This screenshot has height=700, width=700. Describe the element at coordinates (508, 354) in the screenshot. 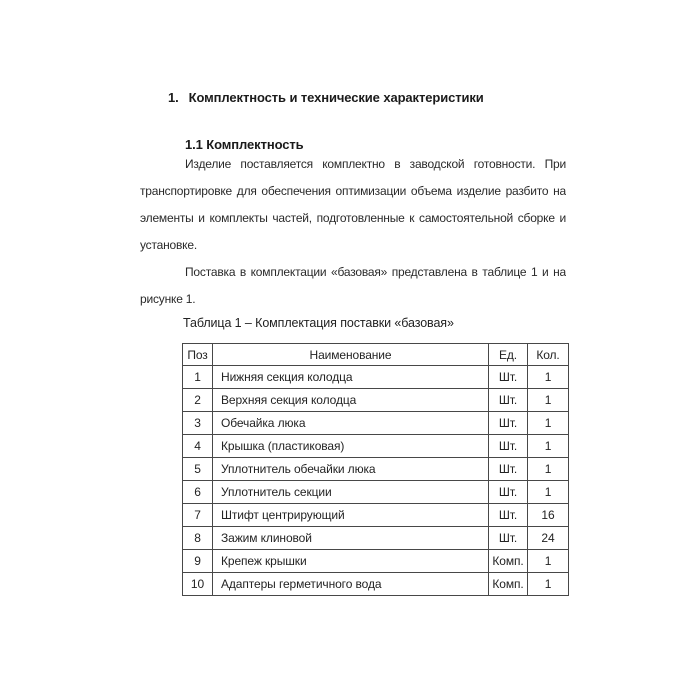

I see `column-header: Ед.` at that location.